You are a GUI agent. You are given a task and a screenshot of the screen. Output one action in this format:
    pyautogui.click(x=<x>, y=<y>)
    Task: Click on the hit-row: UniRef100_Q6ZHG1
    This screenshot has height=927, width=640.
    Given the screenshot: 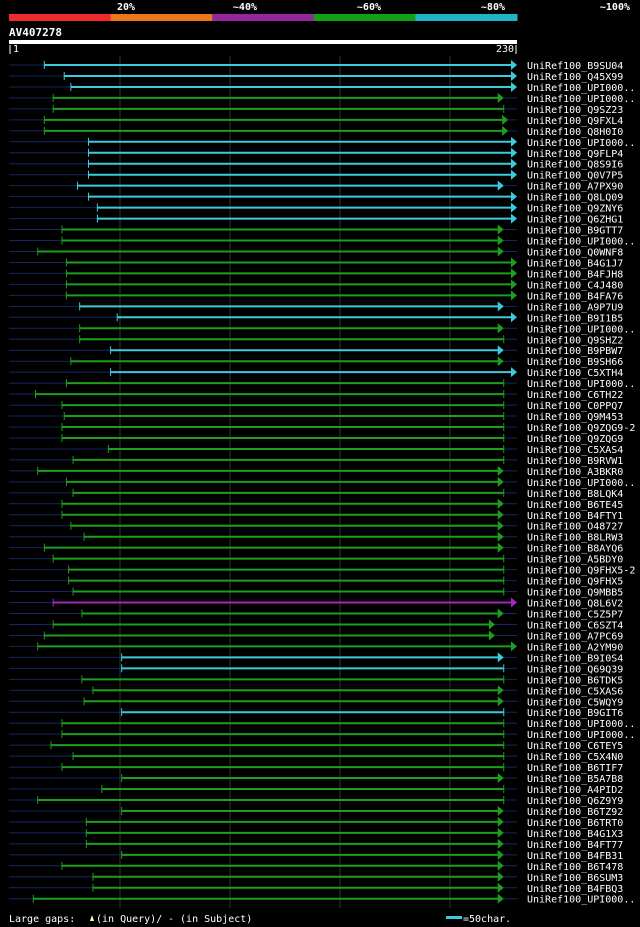 What is the action you would take?
    pyautogui.click(x=316, y=219)
    